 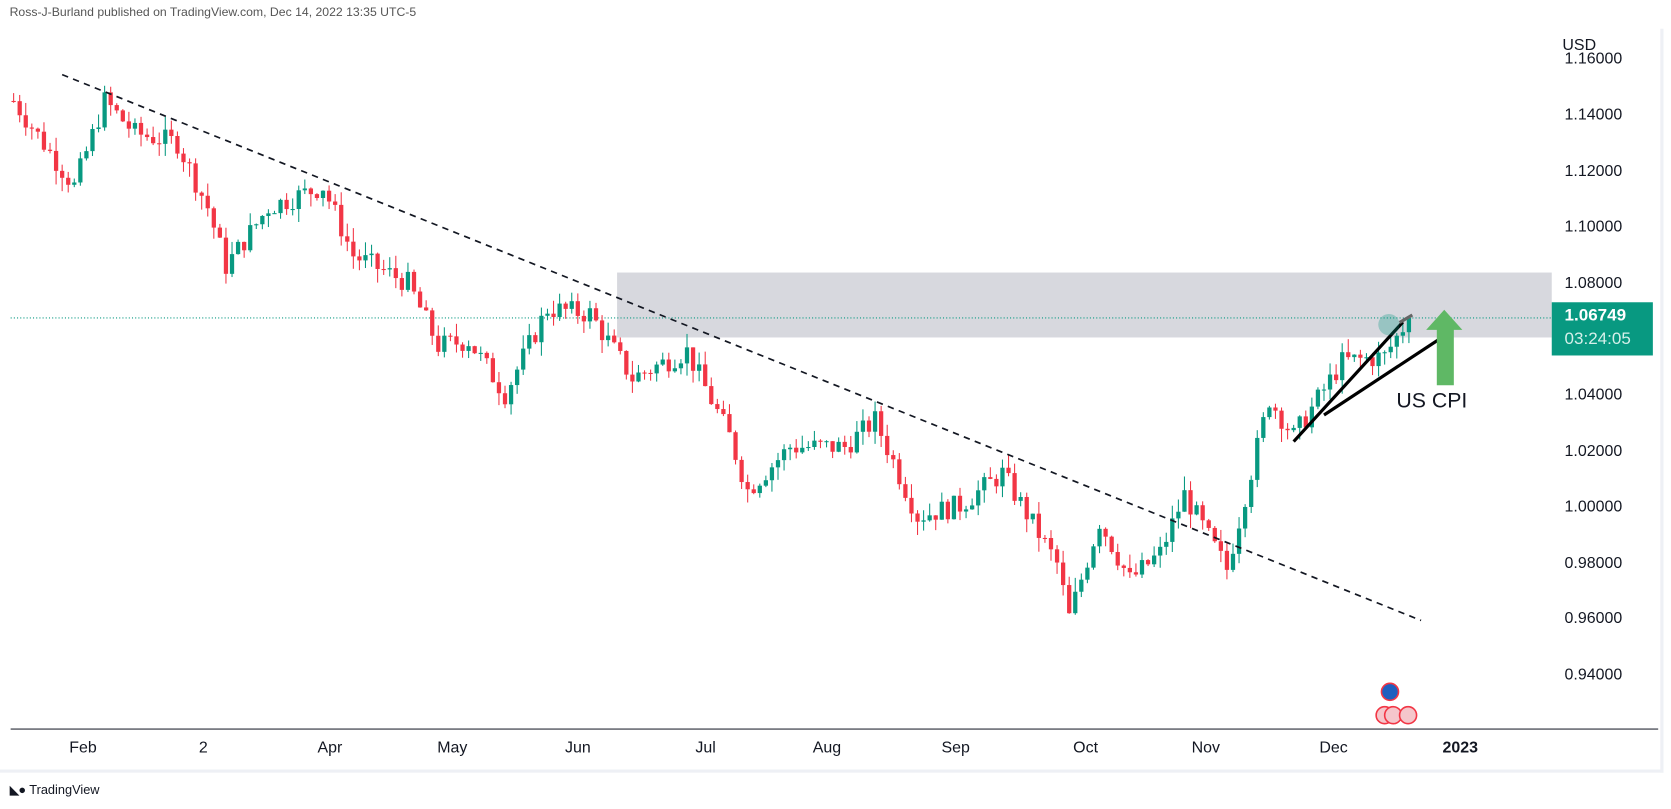 I want to click on tradingview-logo: ◣● TradingView, so click(x=55, y=789).